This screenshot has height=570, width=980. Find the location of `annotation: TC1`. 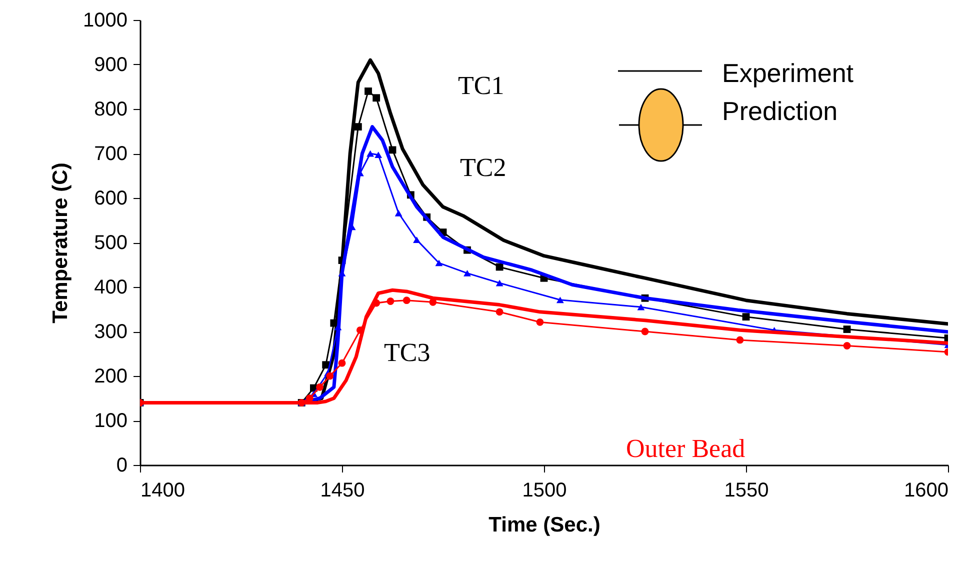

annotation: TC1 is located at coordinates (481, 85).